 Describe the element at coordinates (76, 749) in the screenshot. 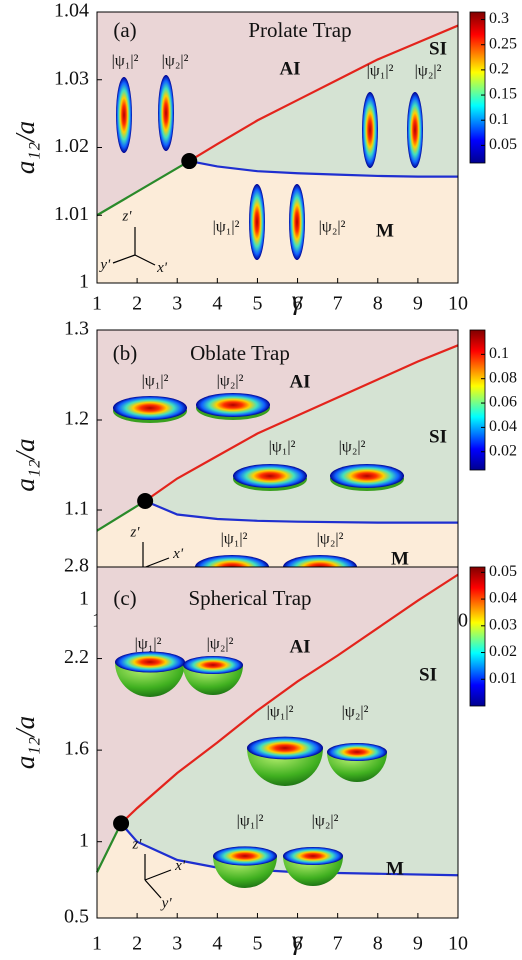

I see `y-tick-label: 1.6` at that location.